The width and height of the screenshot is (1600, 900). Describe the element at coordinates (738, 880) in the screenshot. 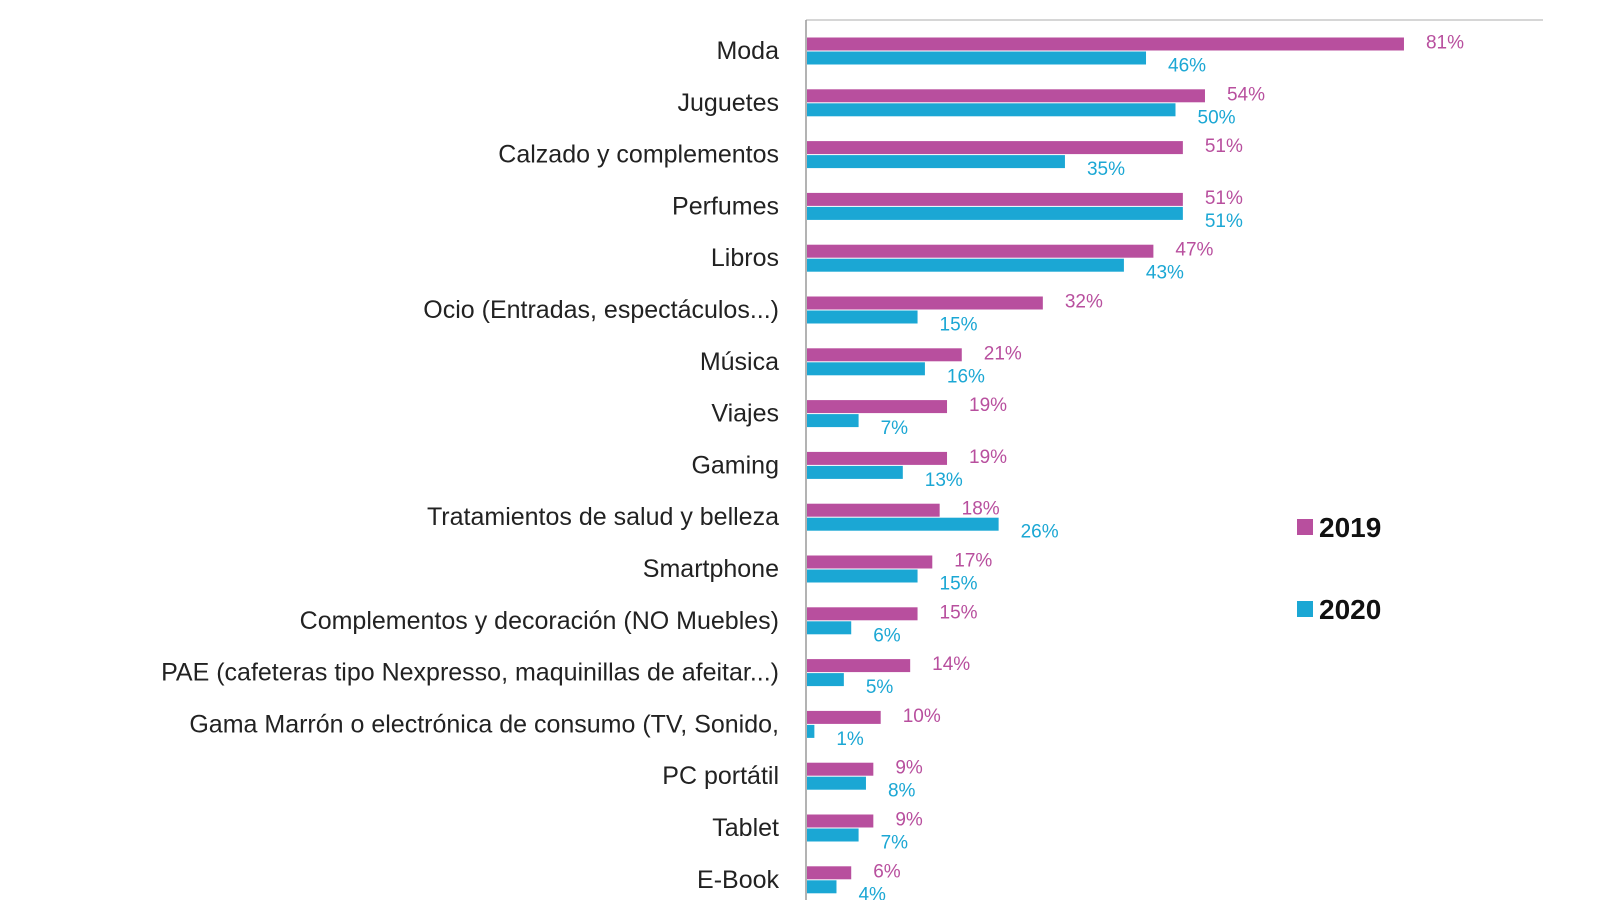

I see `category-label: E-Book` at that location.